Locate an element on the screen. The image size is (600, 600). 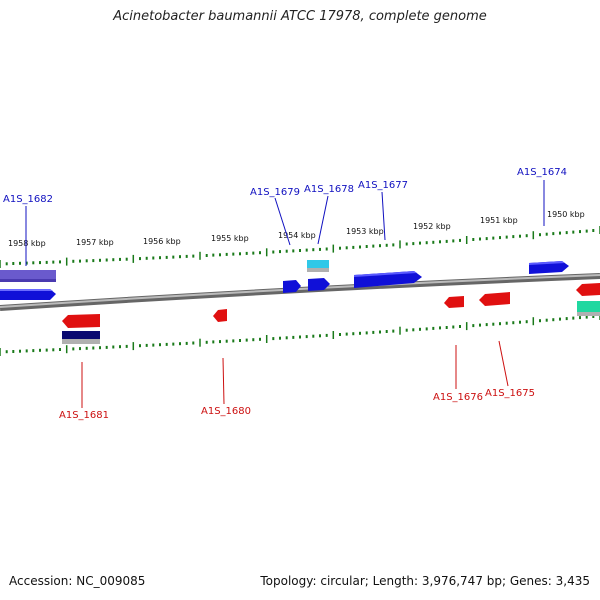
ruler-label: 1950 kbp is located at coordinates (566, 214).